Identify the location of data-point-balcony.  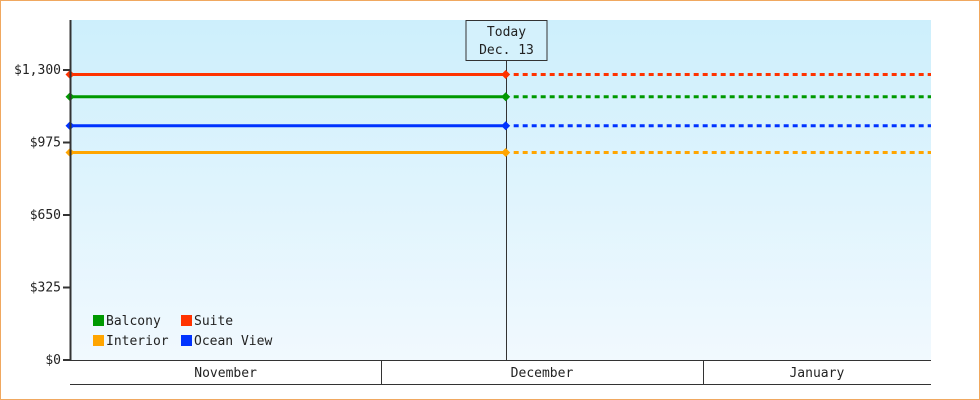
(506, 97).